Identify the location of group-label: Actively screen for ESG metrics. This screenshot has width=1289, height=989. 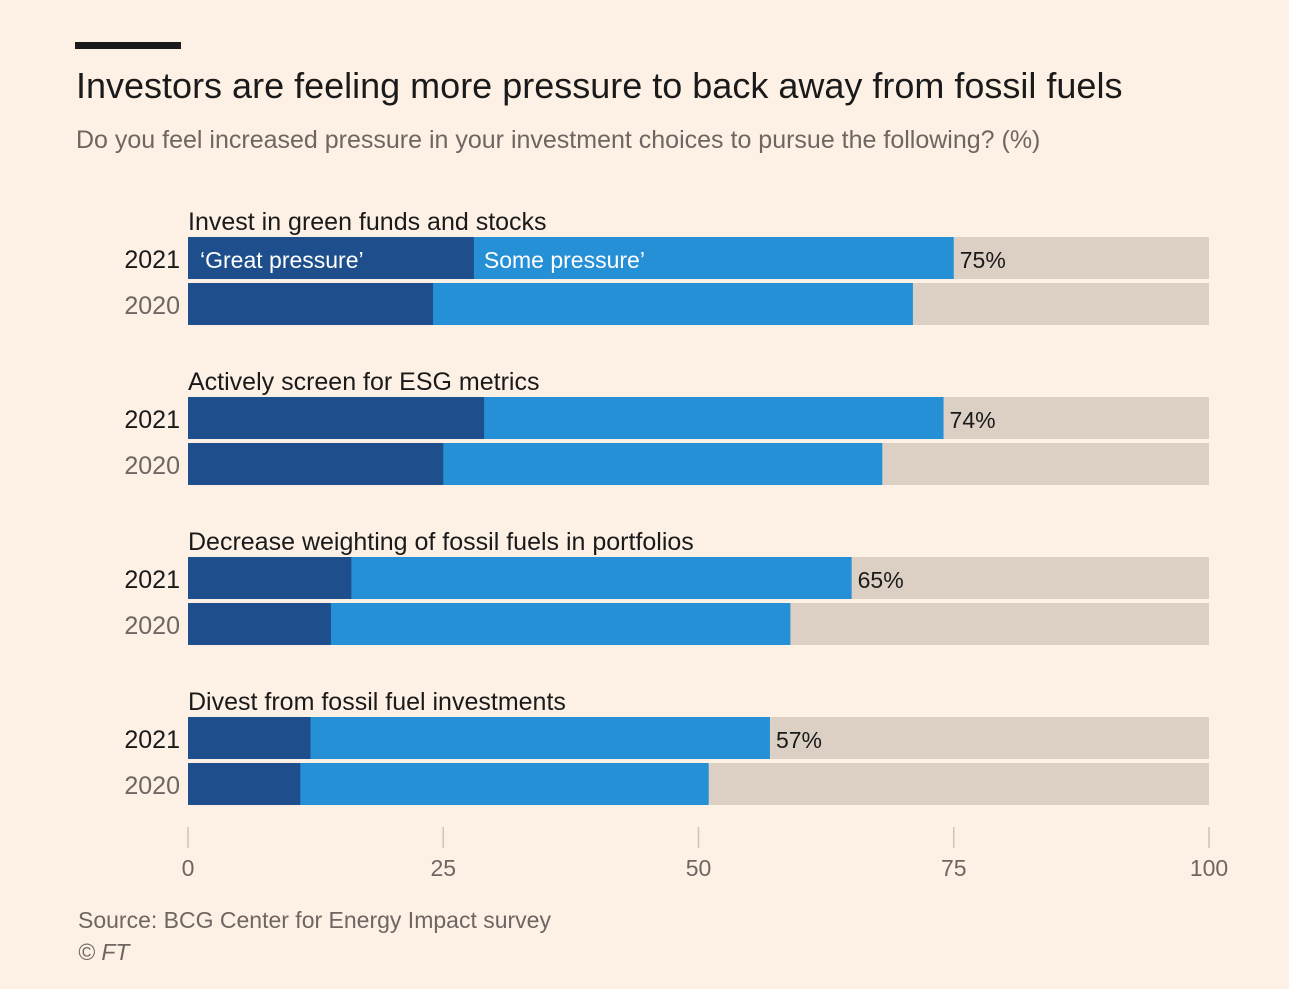
(363, 382).